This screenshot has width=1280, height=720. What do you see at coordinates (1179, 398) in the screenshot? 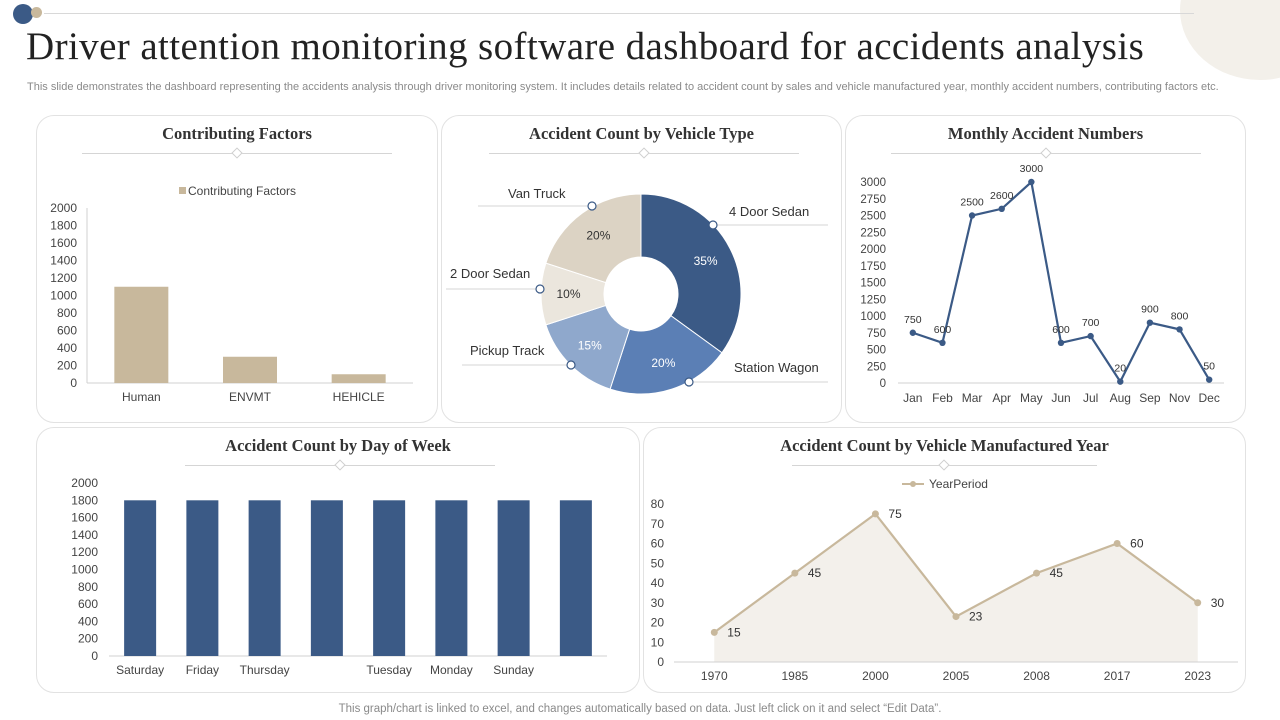
I see `x-tick-label: Nov` at bounding box center [1179, 398].